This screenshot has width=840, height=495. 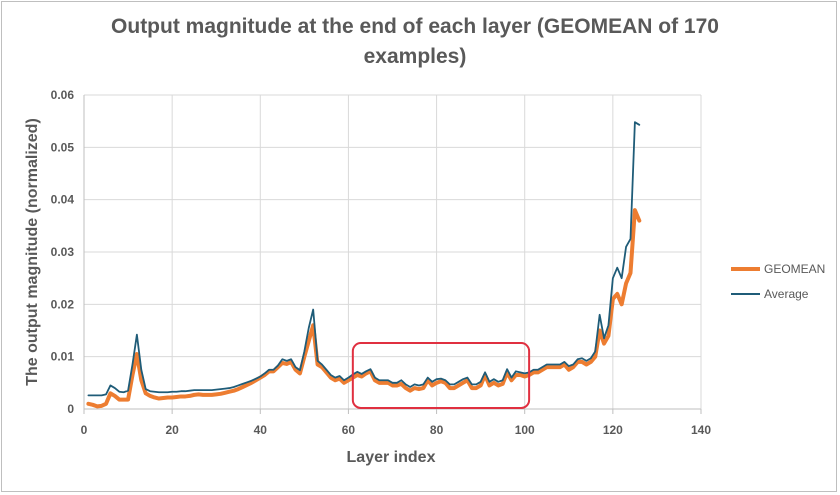 I want to click on x-tick-label: 40, so click(x=261, y=430).